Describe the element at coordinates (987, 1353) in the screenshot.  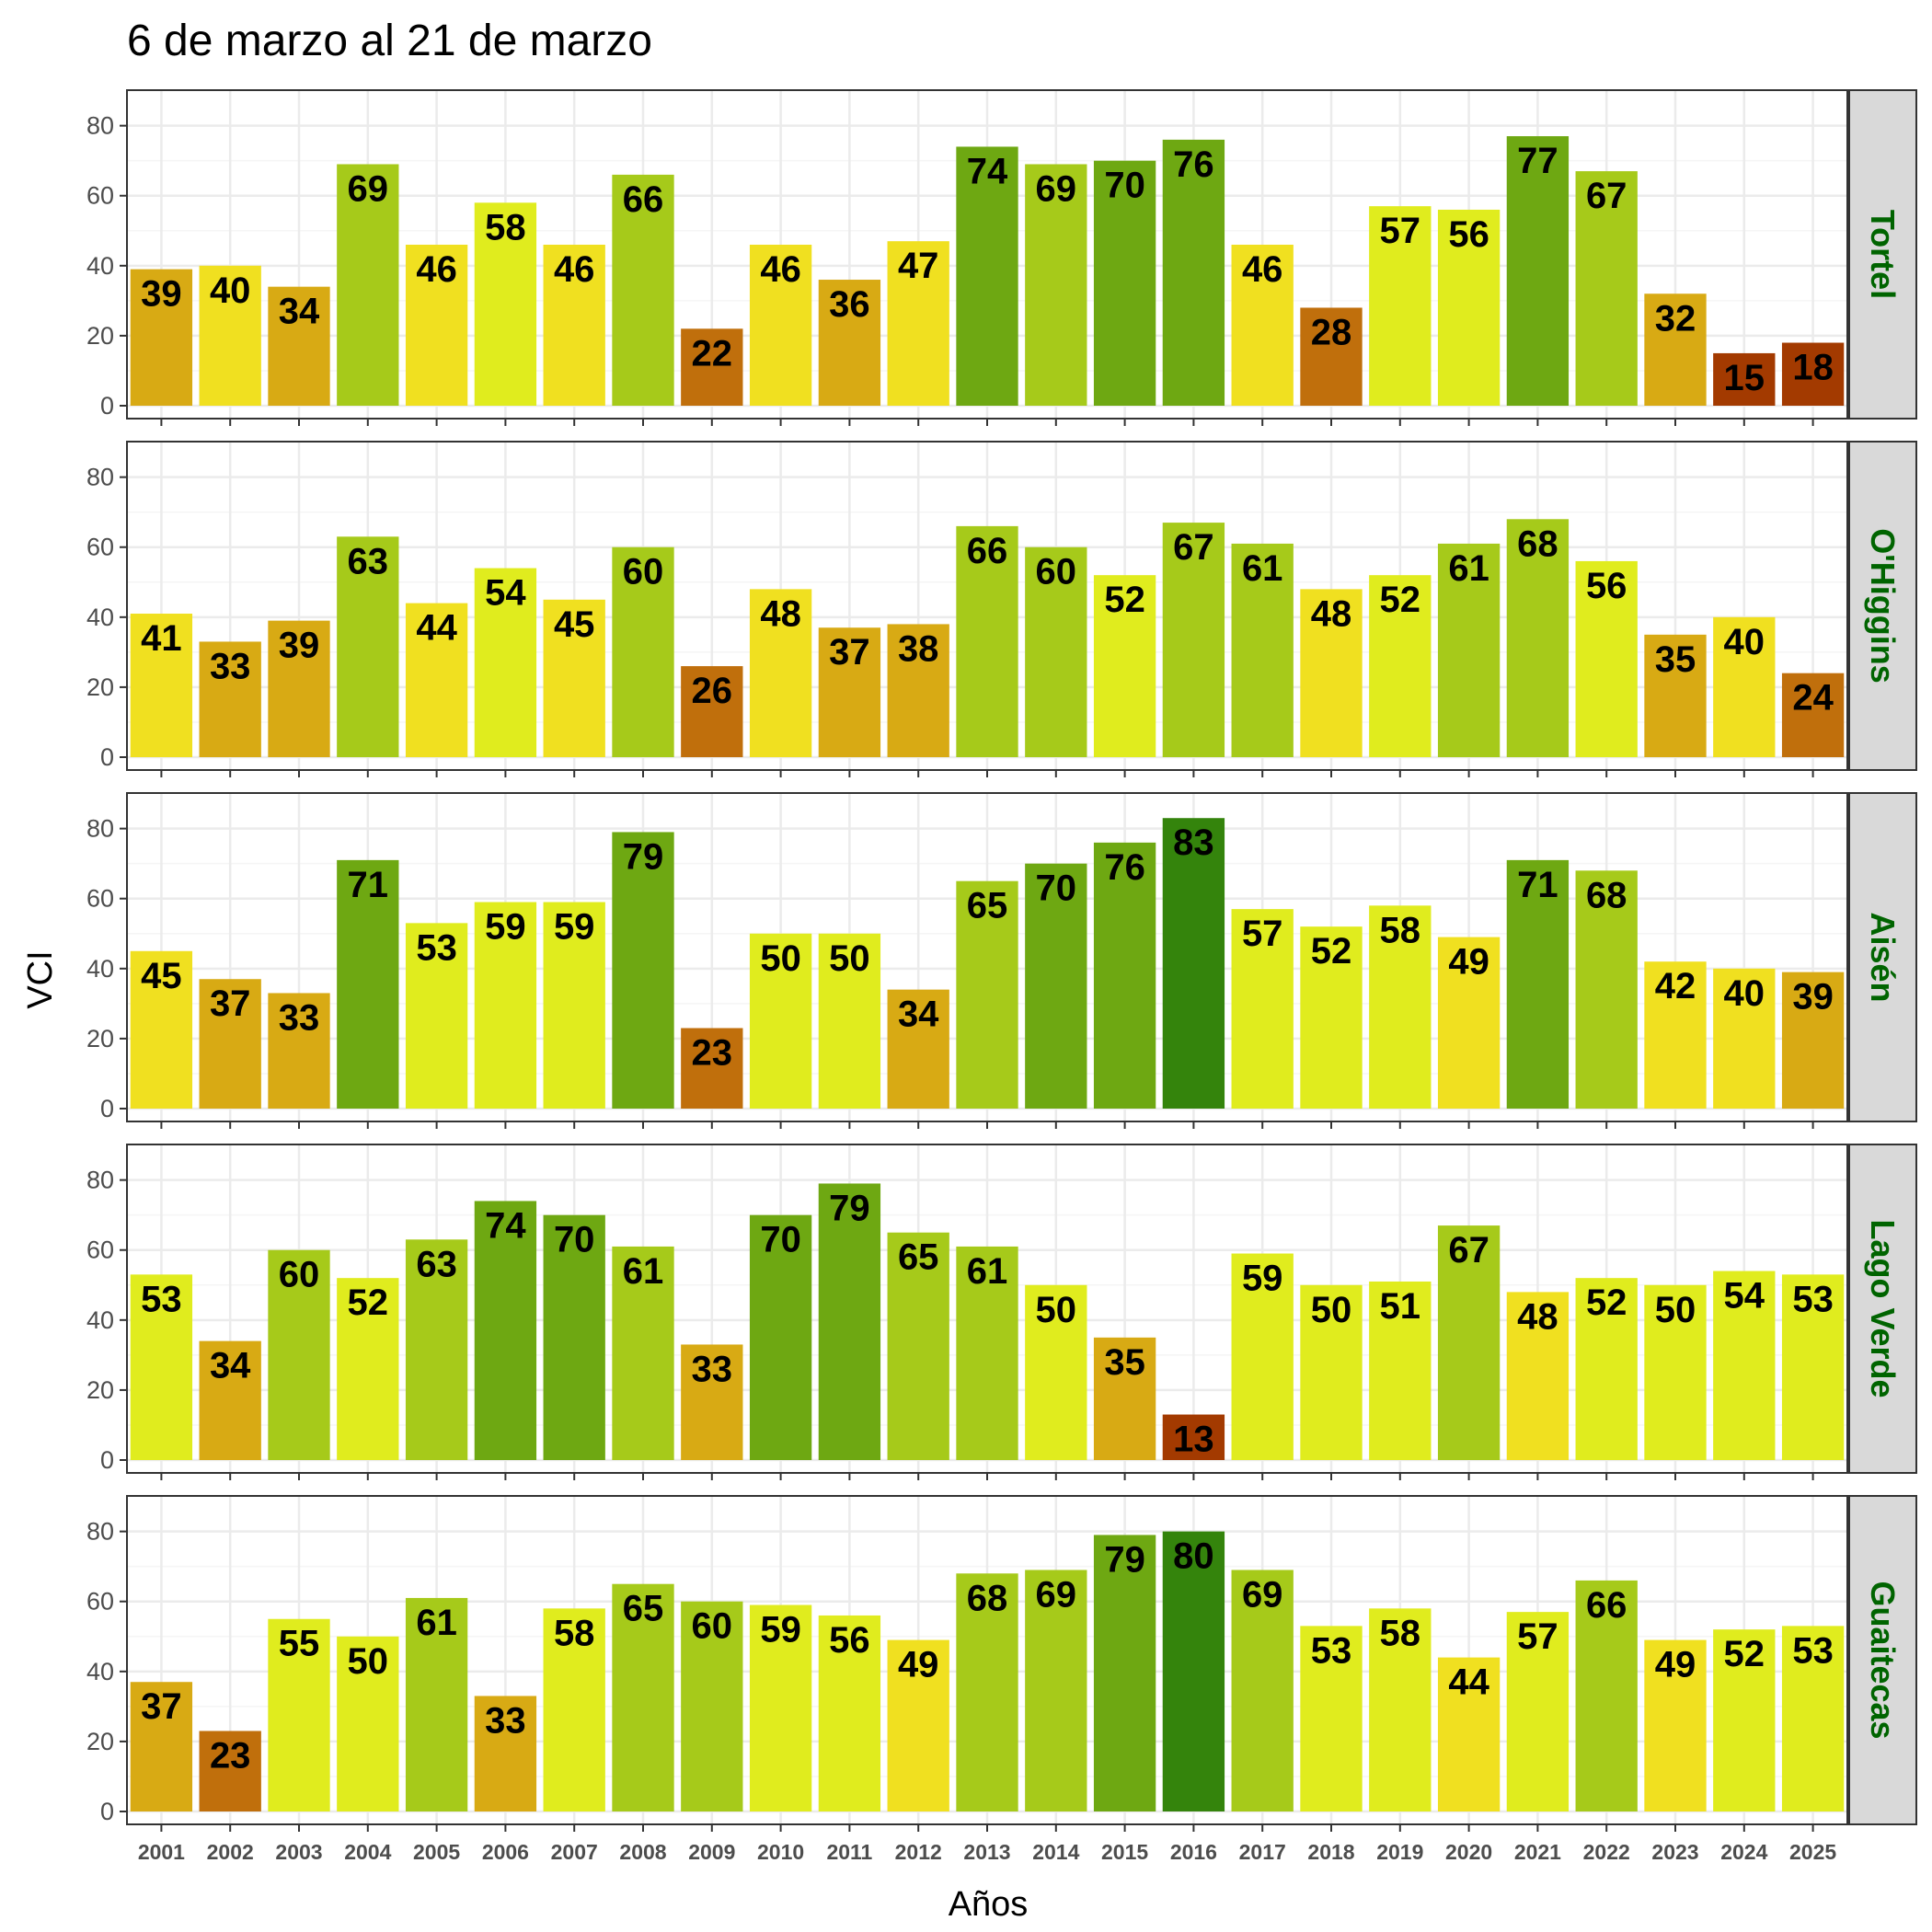
I see `bar-lago-verde-2013` at that location.